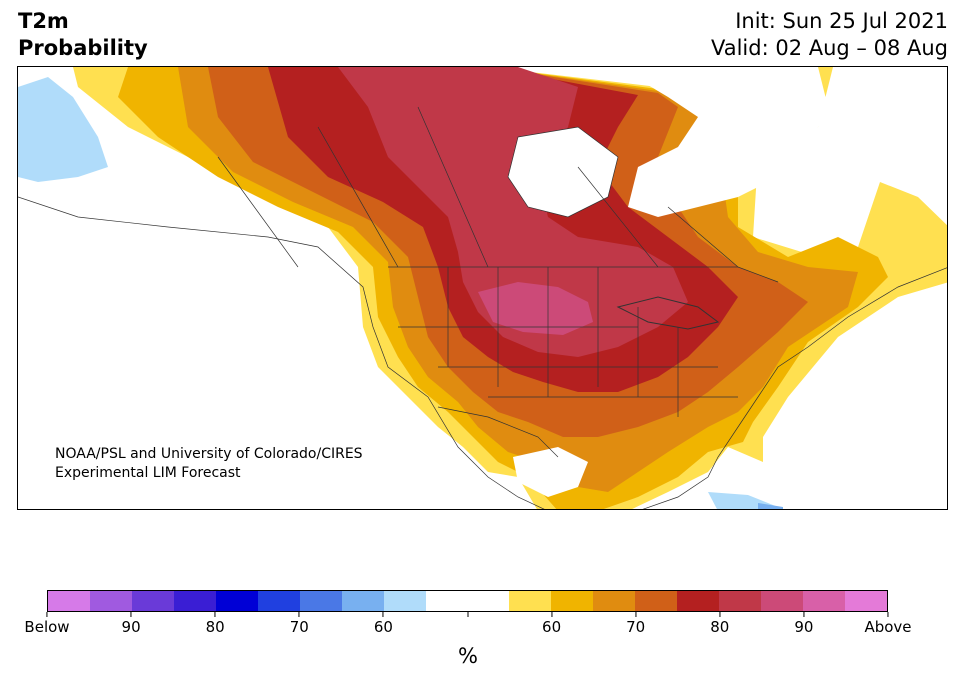 The height and width of the screenshot is (680, 959). What do you see at coordinates (841, 21) in the screenshot?
I see `init-date: Init: Sun 25 Jul 2021` at bounding box center [841, 21].